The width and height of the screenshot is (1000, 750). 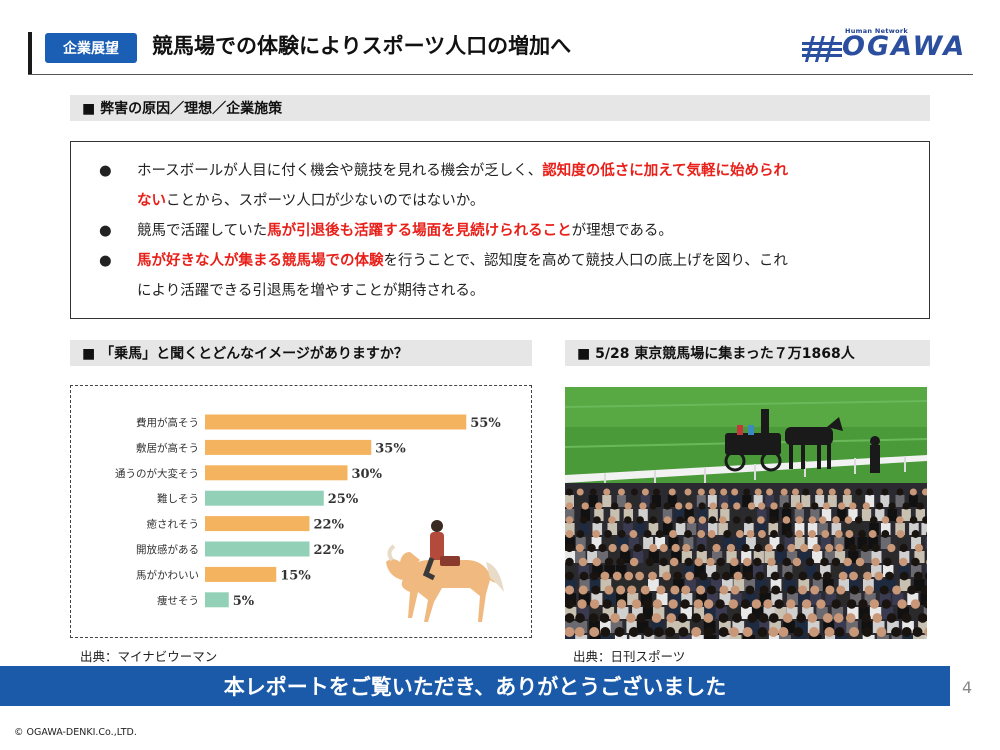 I want to click on chart-value-label: 30%, so click(x=367, y=474).